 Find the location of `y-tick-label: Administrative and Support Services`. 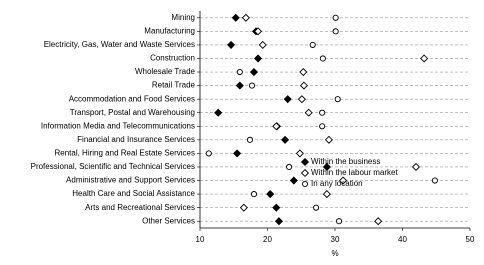

y-tick-label: Administrative and Support Services is located at coordinates (130, 180).